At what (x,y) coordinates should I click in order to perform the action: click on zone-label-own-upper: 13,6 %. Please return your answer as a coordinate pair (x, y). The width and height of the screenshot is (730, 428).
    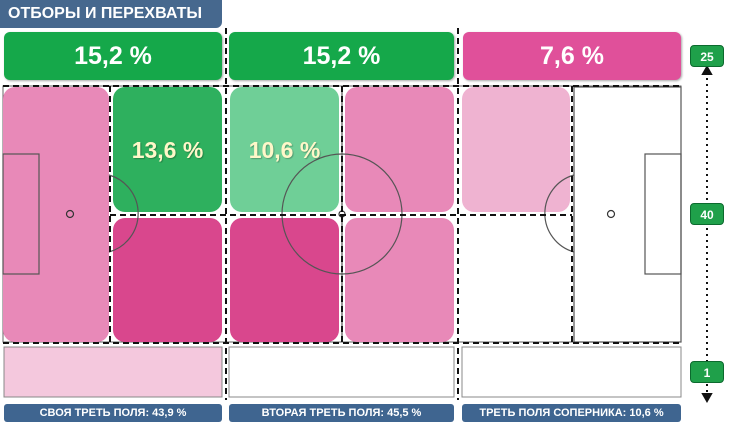
    Looking at the image, I should click on (167, 149).